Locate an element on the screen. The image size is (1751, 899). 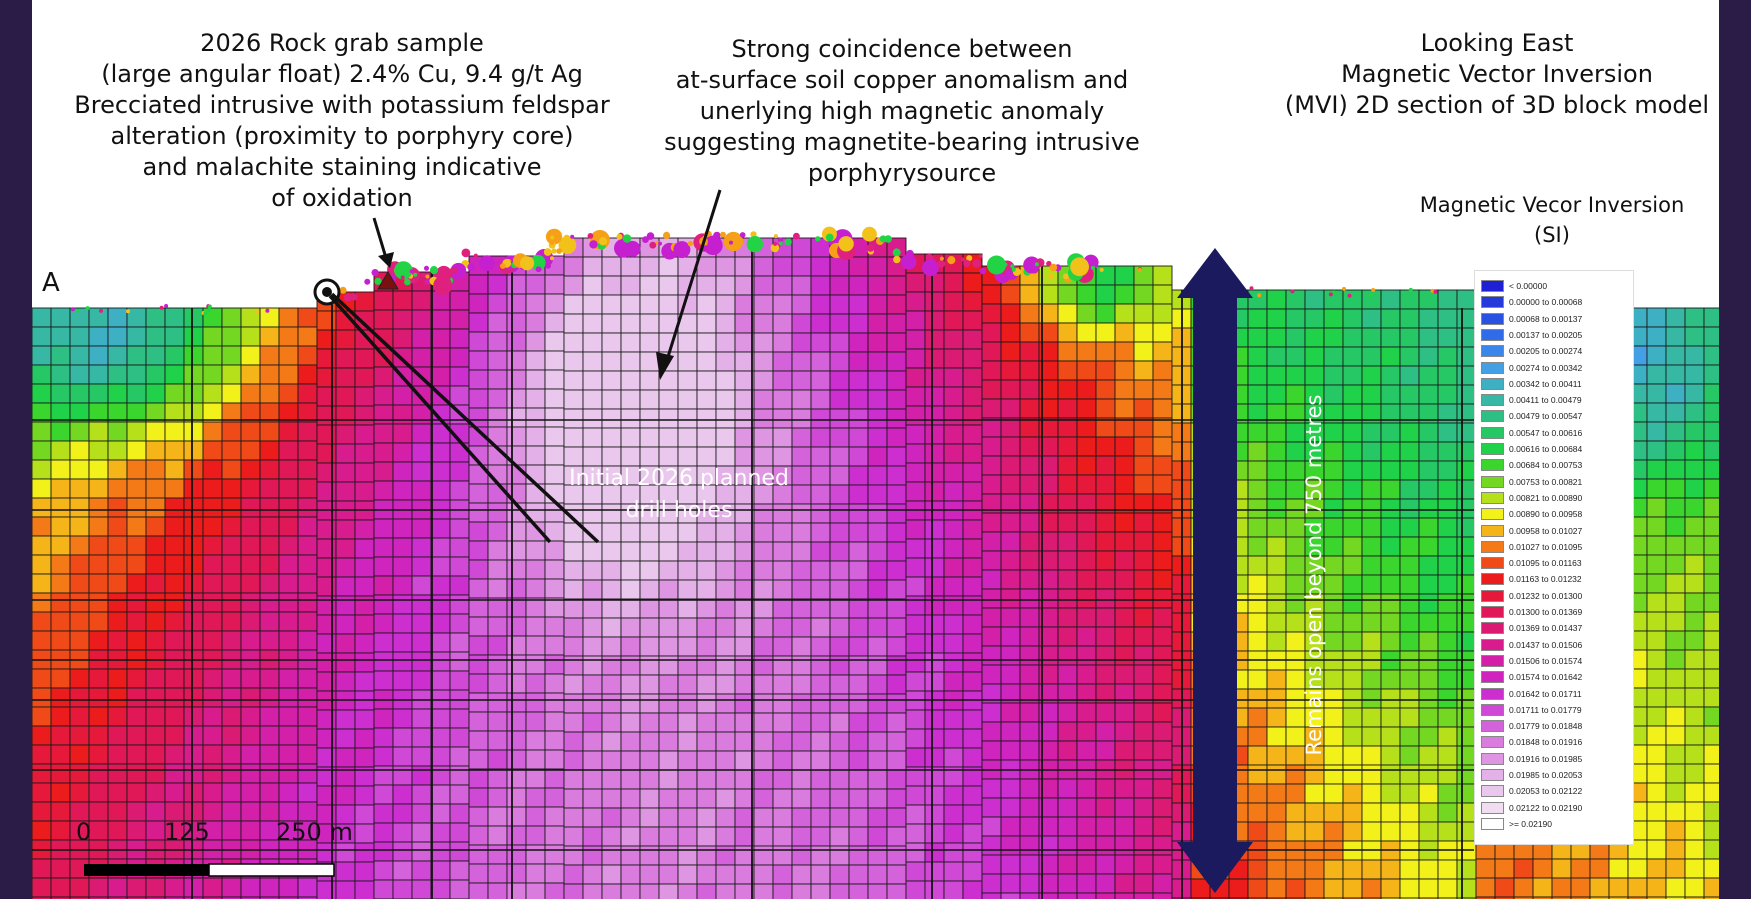
anno-line: Strong coincidence between is located at coordinates (902, 49).